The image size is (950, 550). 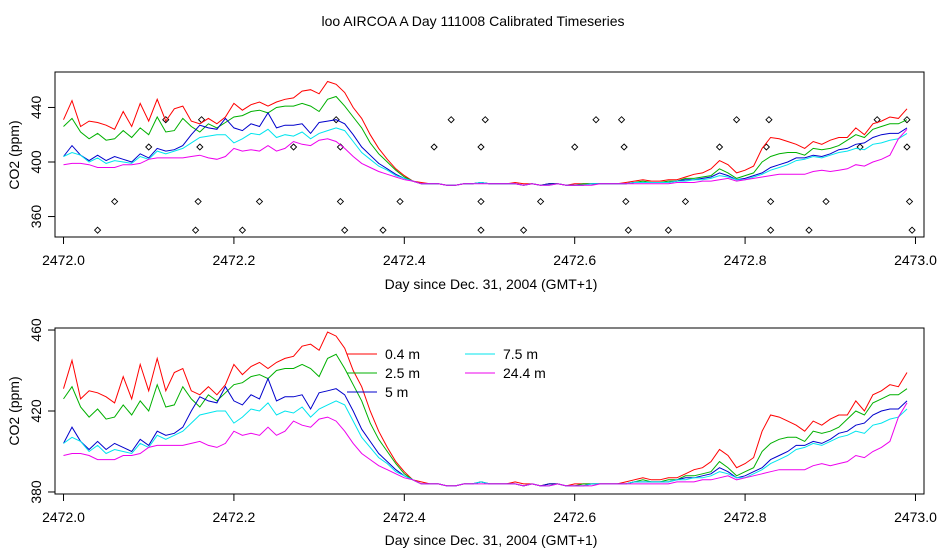 What do you see at coordinates (402, 354) in the screenshot?
I see `legend-label: 0.4 m` at bounding box center [402, 354].